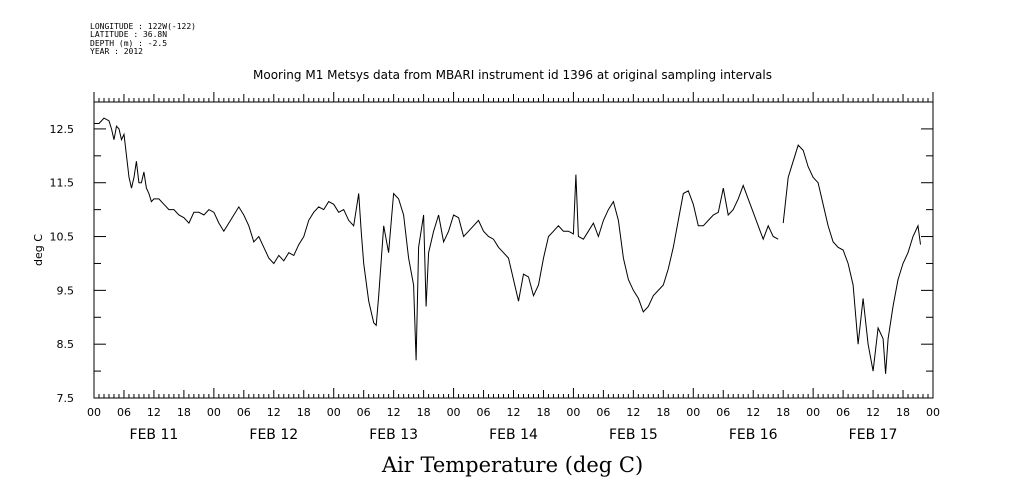  I want to click on day-label: FEB 16, so click(753, 435).